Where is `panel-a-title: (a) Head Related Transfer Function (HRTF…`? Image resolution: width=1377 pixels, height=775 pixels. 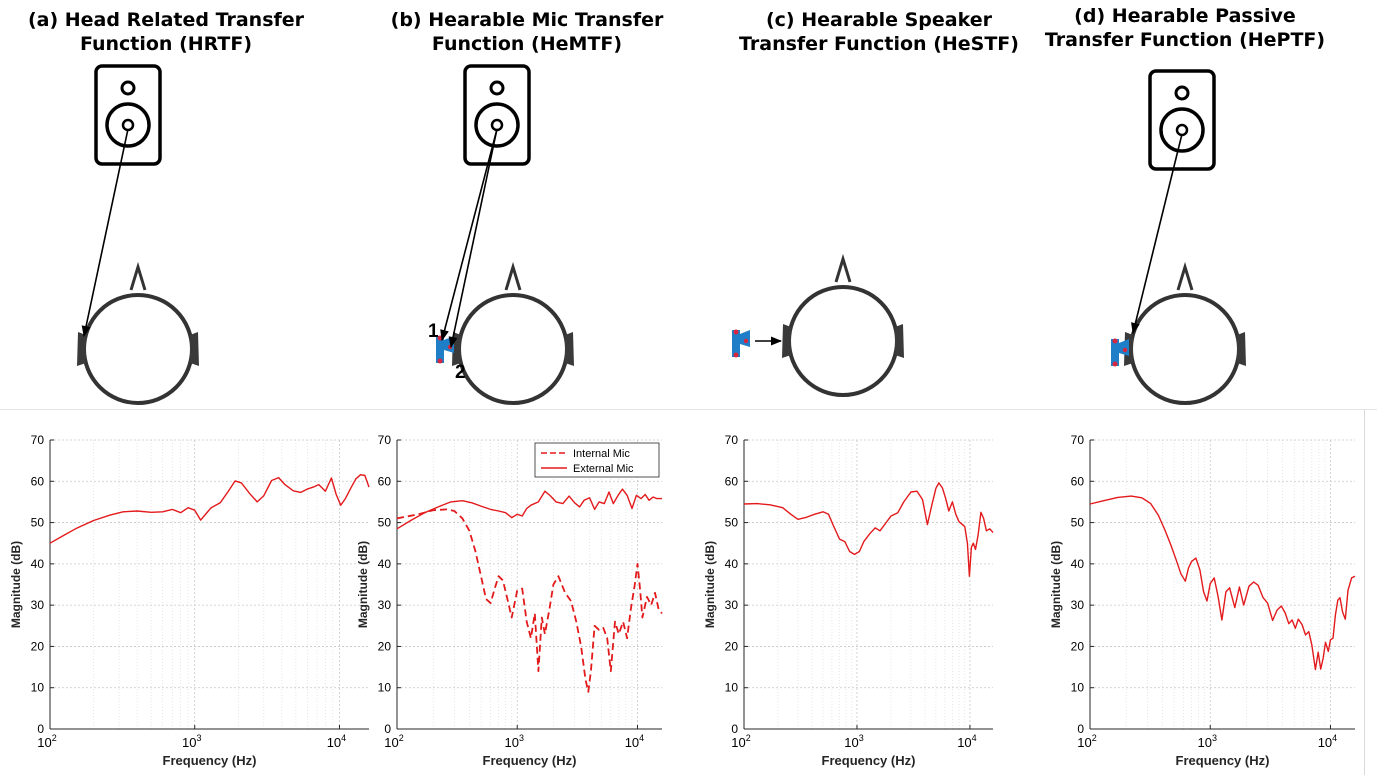 panel-a-title: (a) Head Related Transfer Function (HRTF… is located at coordinates (166, 32).